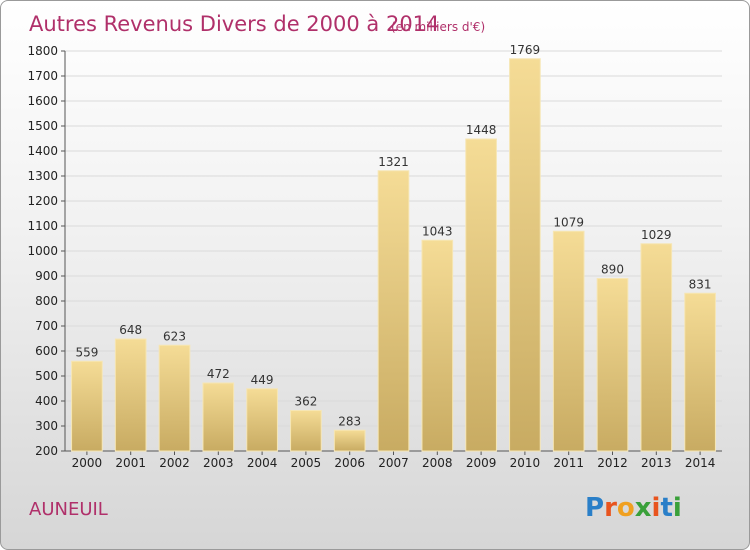 Image resolution: width=750 pixels, height=550 pixels. What do you see at coordinates (46, 276) in the screenshot?
I see `y-tick-label: 900` at bounding box center [46, 276].